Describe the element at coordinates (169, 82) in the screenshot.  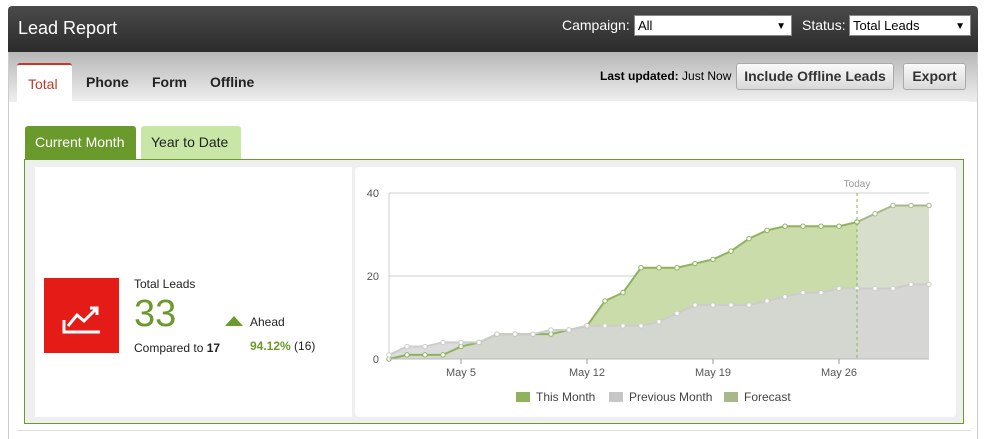
I see `tab-form: Form` at that location.